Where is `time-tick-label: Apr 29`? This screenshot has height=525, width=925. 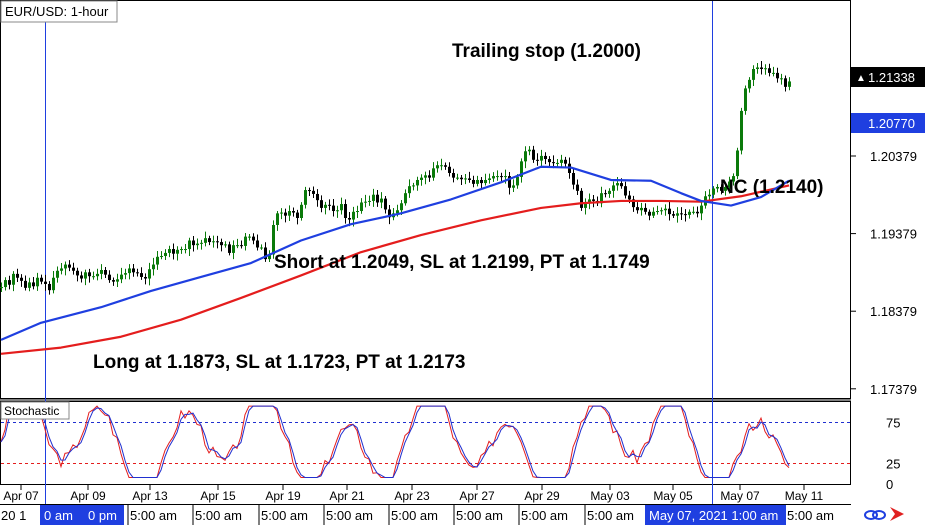
time-tick-label: Apr 29 is located at coordinates (542, 496).